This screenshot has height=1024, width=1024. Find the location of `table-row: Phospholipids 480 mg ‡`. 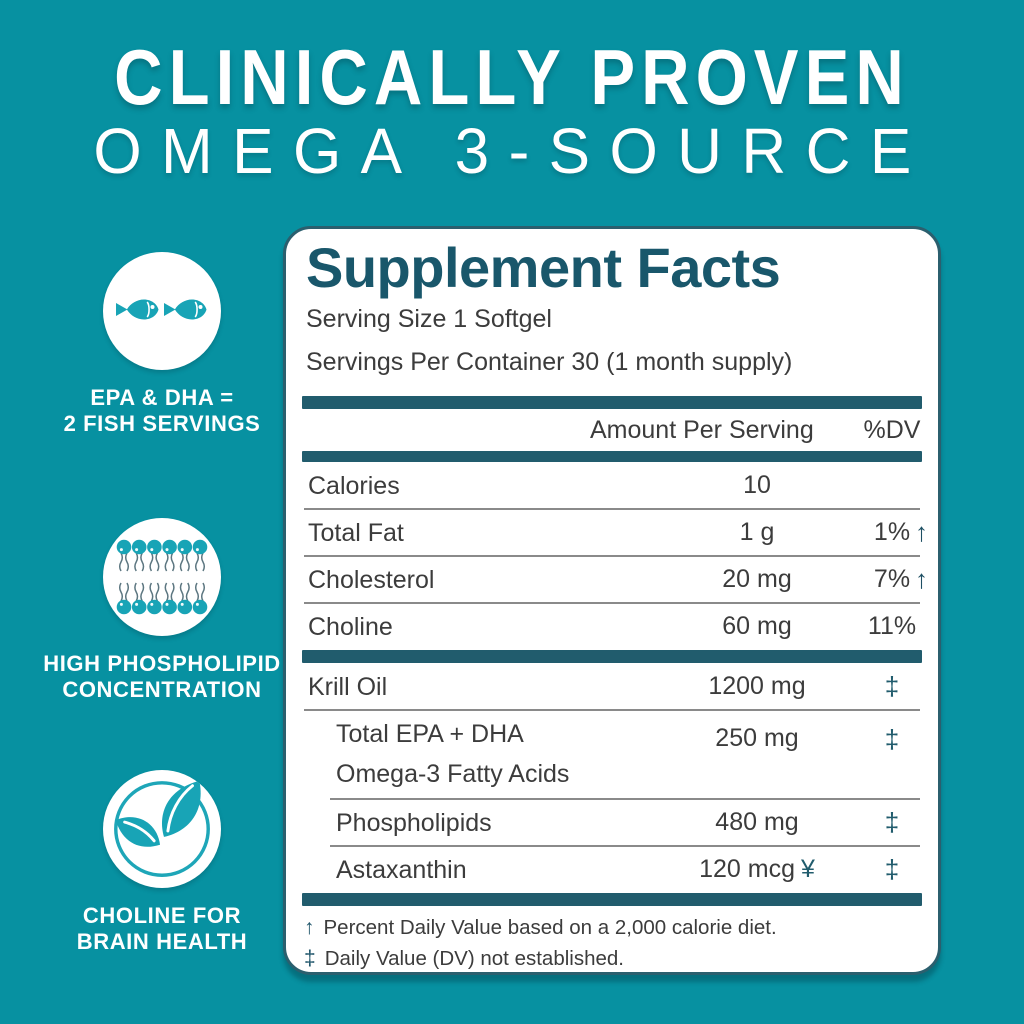

table-row: Phospholipids 480 mg ‡ is located at coordinates (612, 823).